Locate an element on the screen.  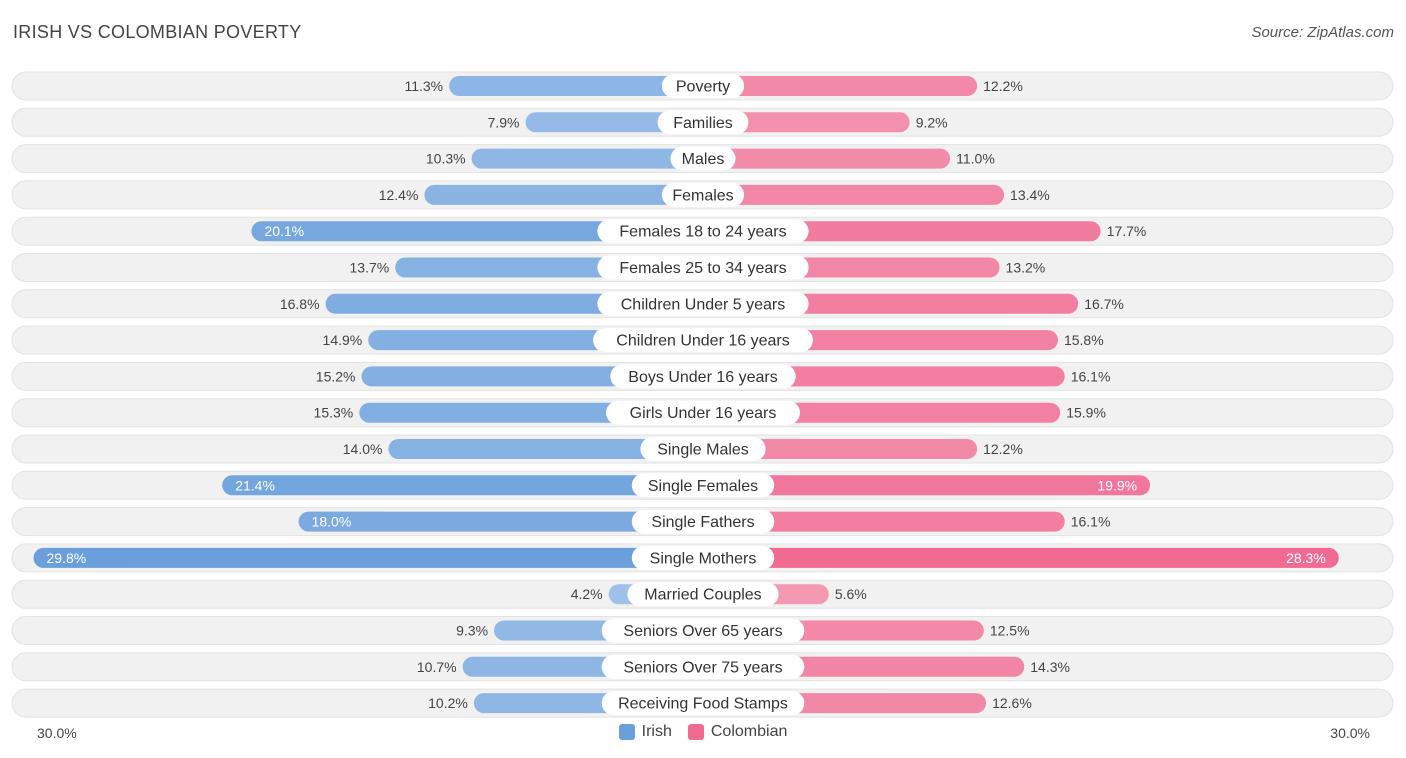
row-single-fathers: 18.0% 16.1% Single Fathers is located at coordinates (702, 522).